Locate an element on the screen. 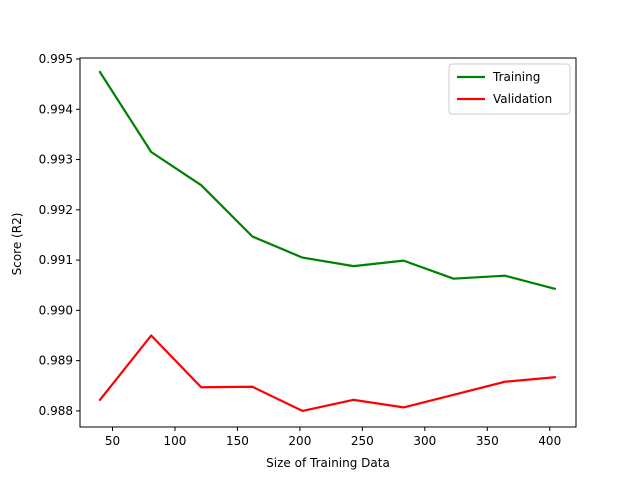 Image resolution: width=640 pixels, height=480 pixels. series-line-validation is located at coordinates (327, 373).